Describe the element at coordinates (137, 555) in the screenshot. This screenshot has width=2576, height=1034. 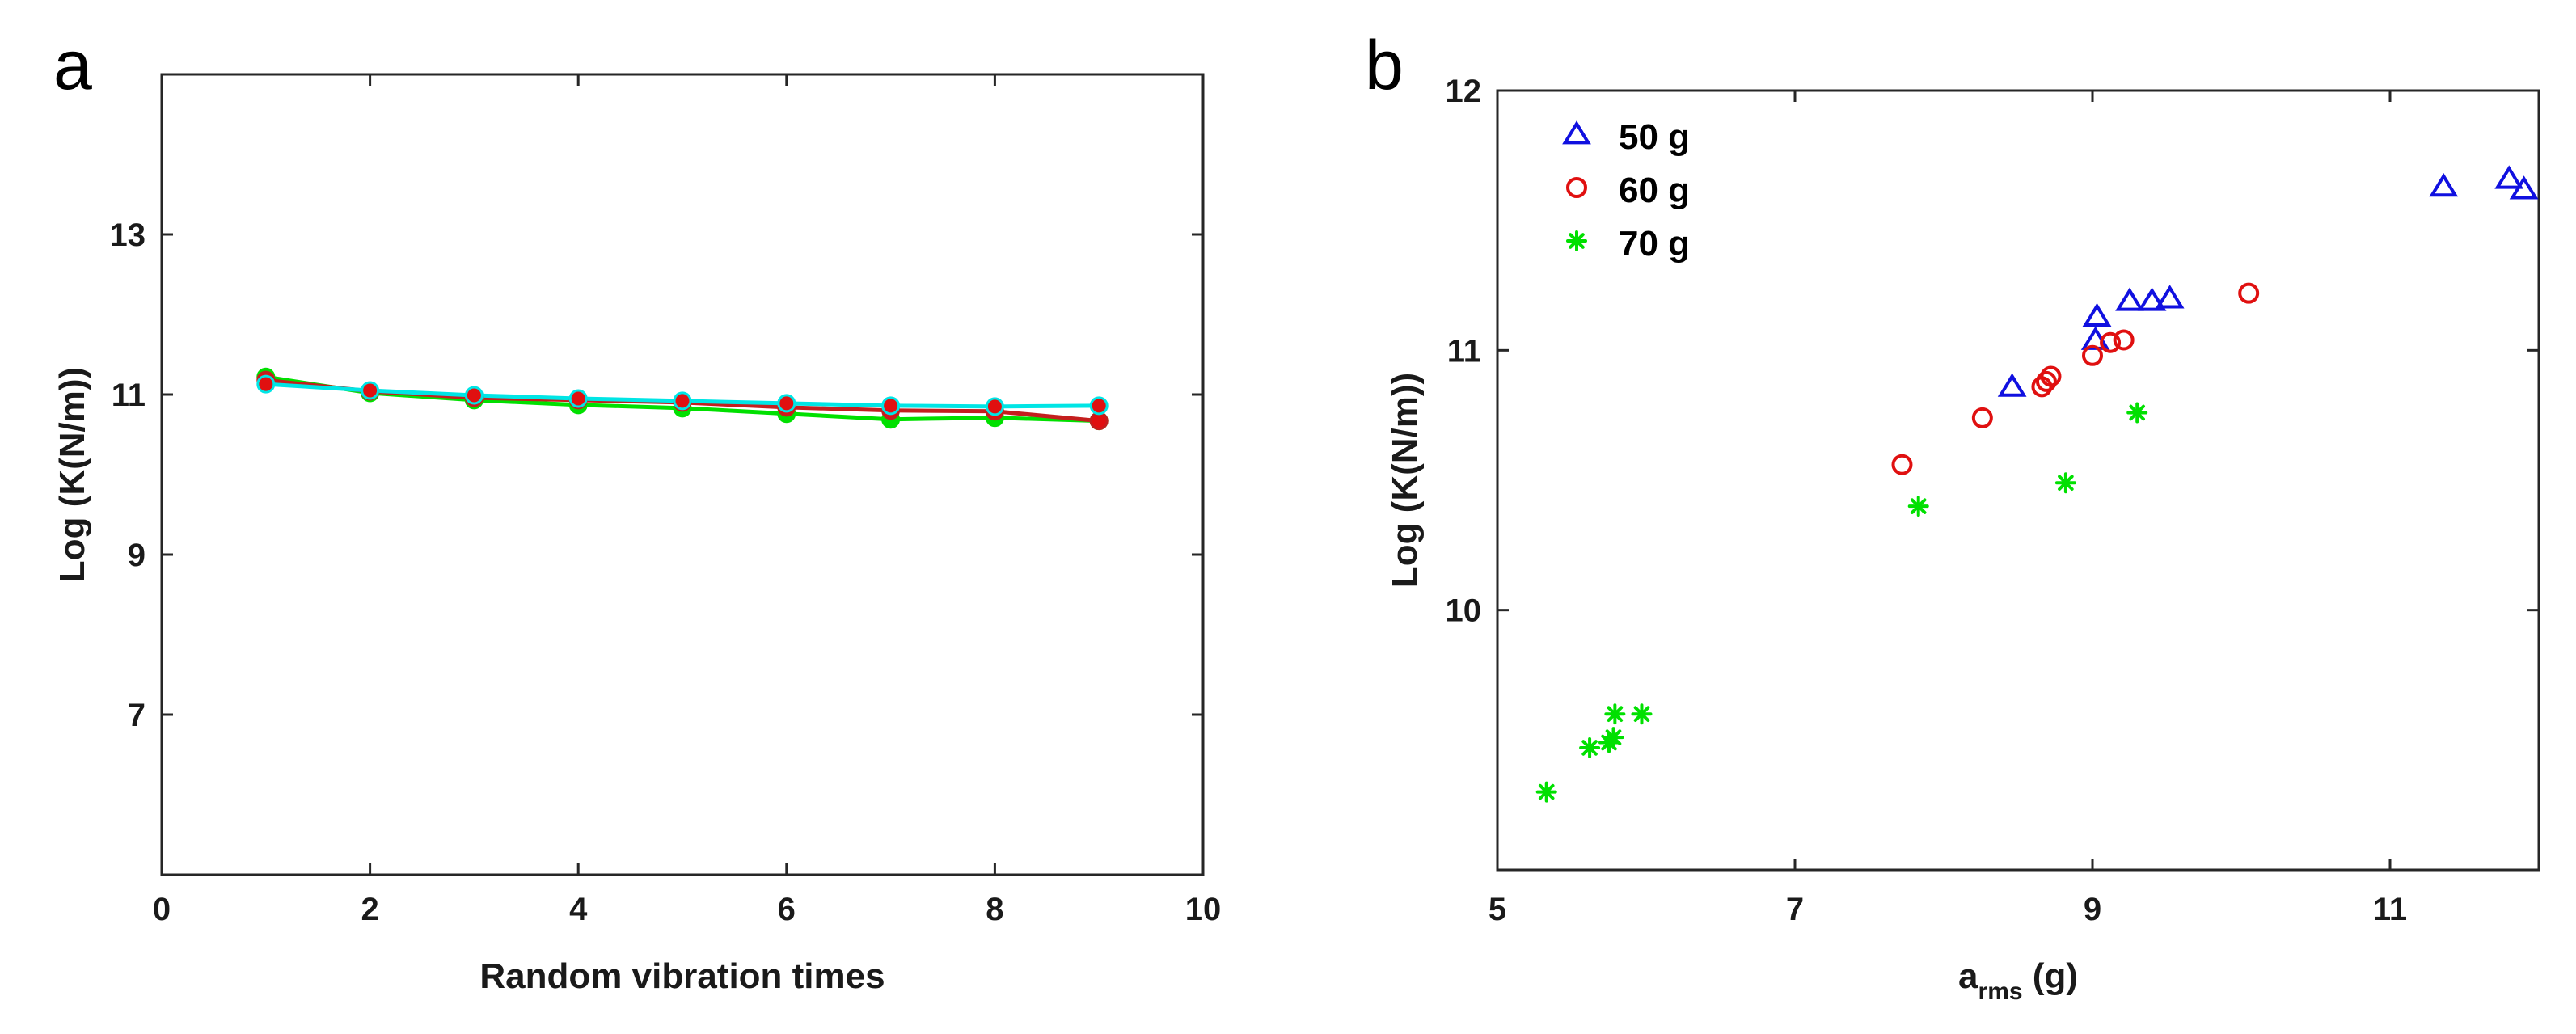
I see `y-tick-label-a: 9` at that location.